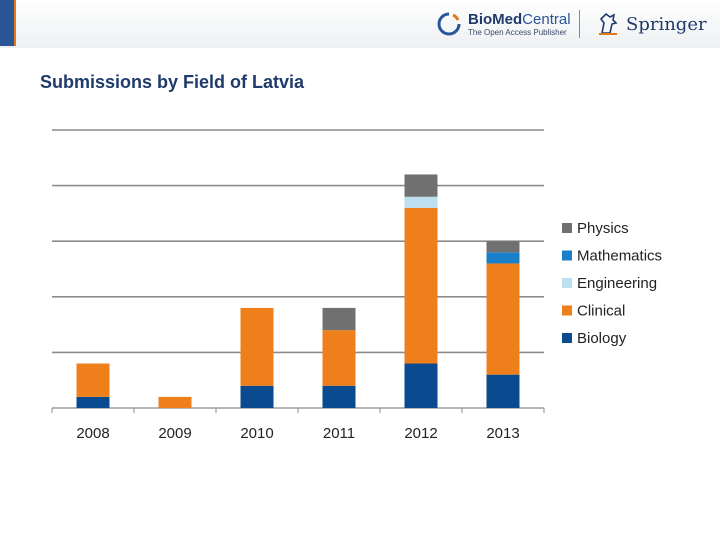 Image resolution: width=720 pixels, height=540 pixels. Describe the element at coordinates (175, 402) in the screenshot. I see `bar-clinical-2009` at that location.